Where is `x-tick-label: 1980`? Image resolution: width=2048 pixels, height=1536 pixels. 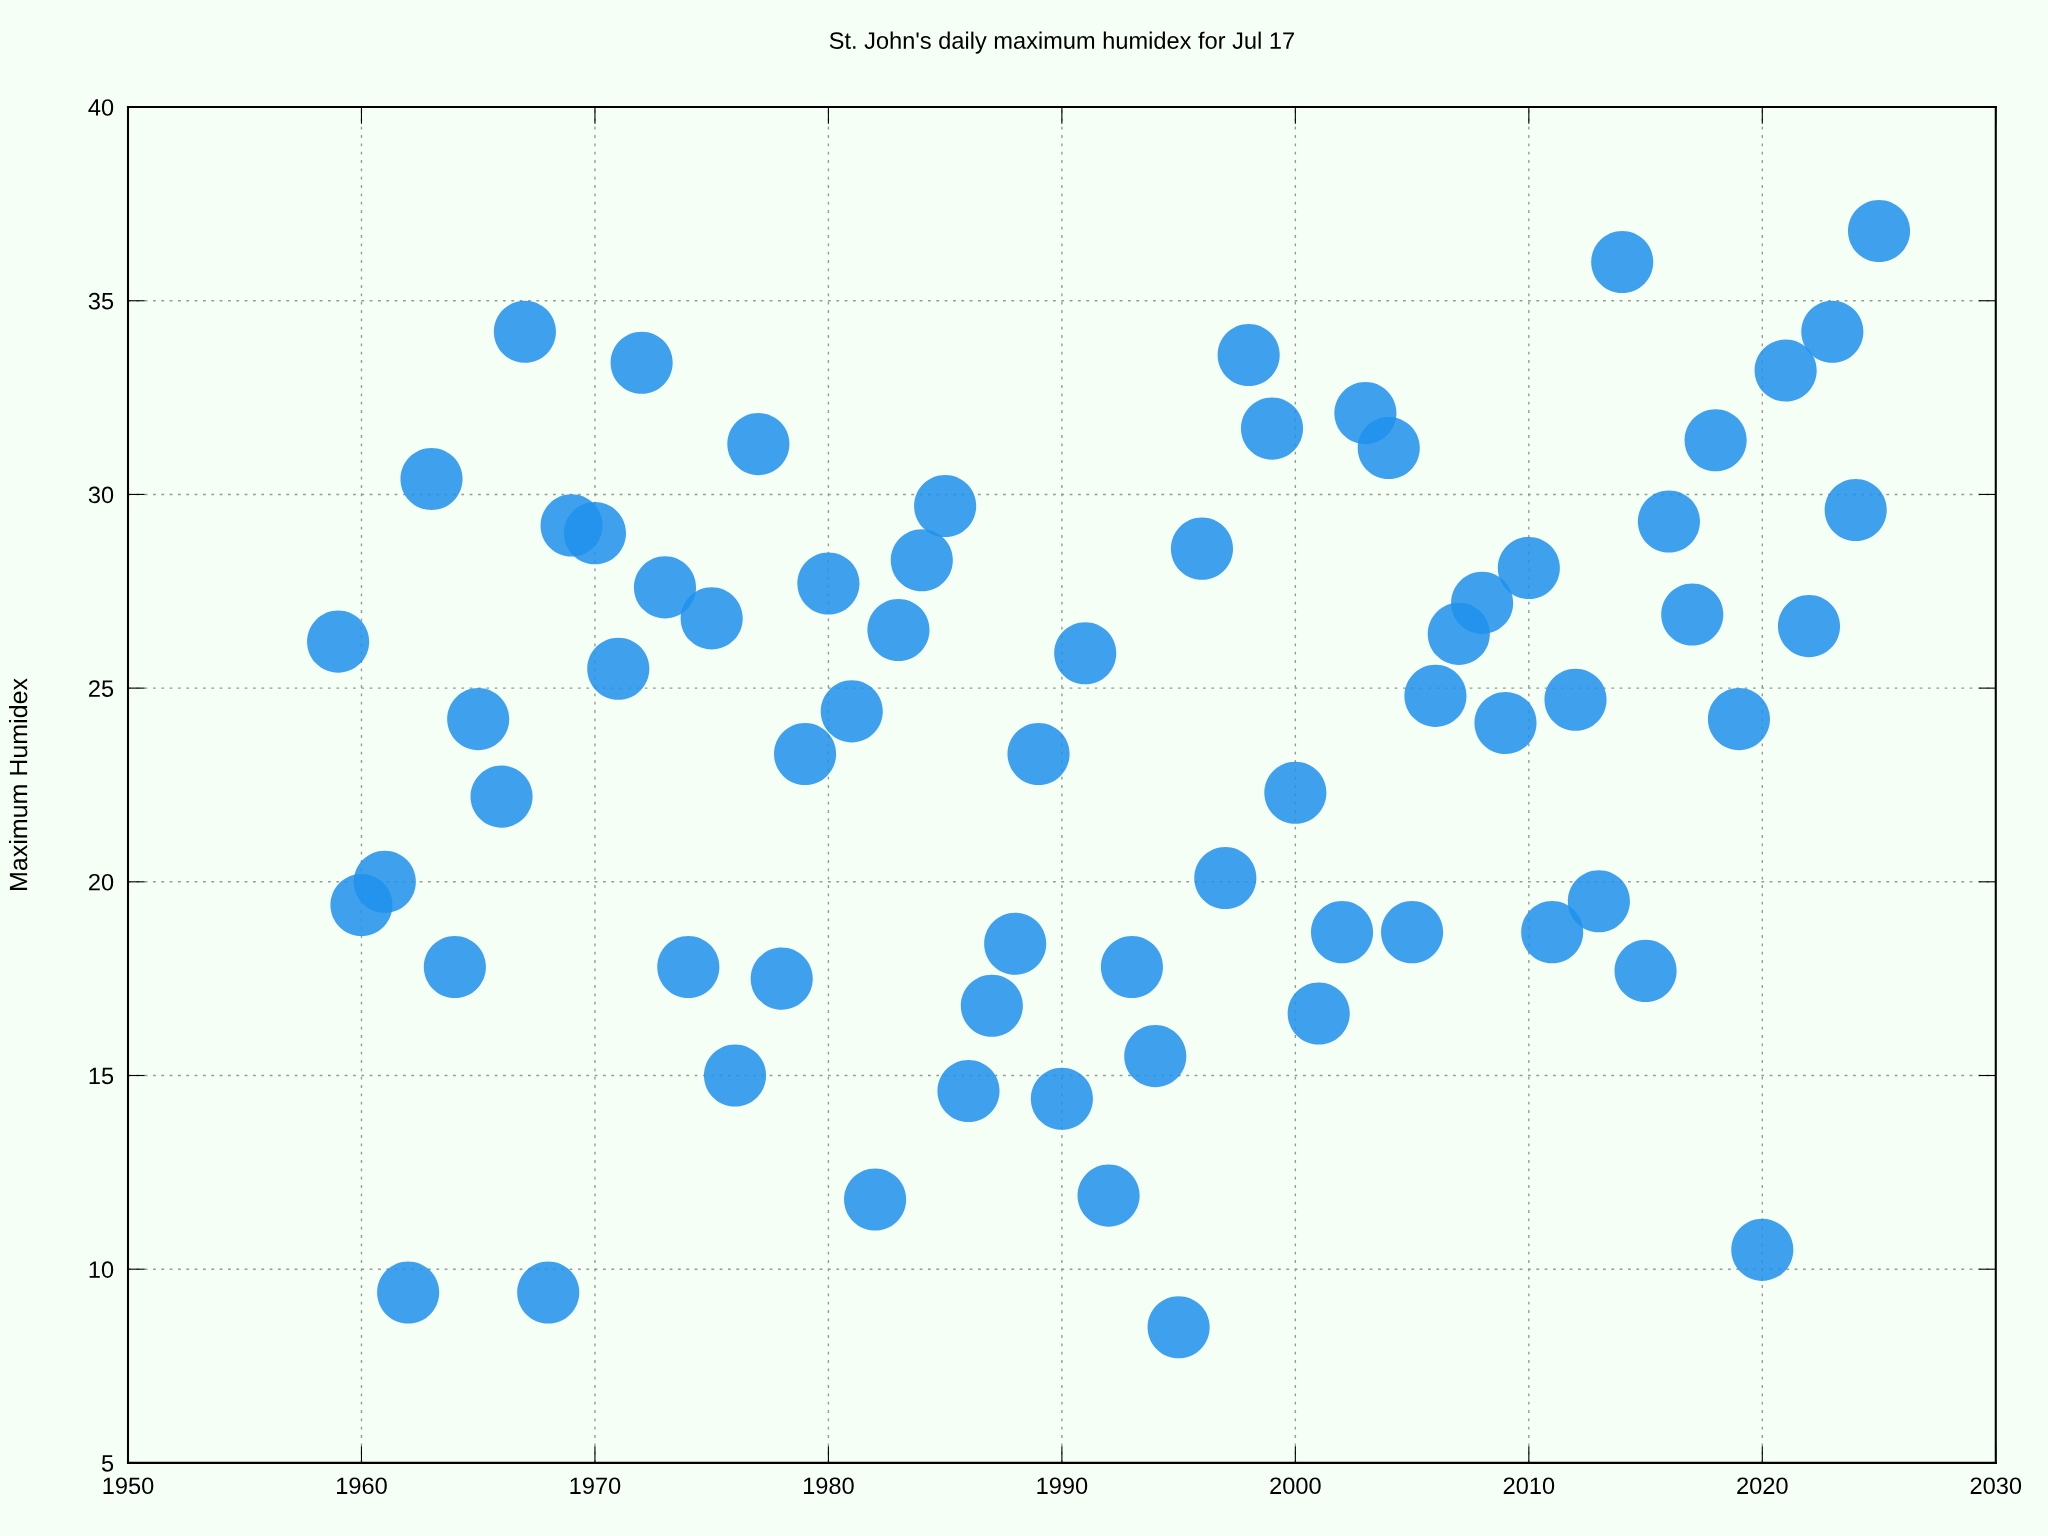
x-tick-label: 1980 is located at coordinates (828, 1486).